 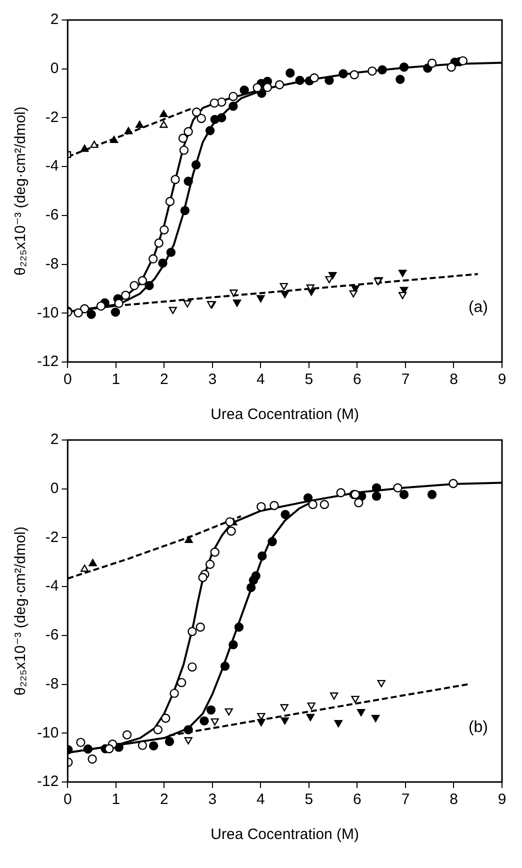 What do you see at coordinates (478, 727) in the screenshot?
I see `annotation: (b)` at bounding box center [478, 727].